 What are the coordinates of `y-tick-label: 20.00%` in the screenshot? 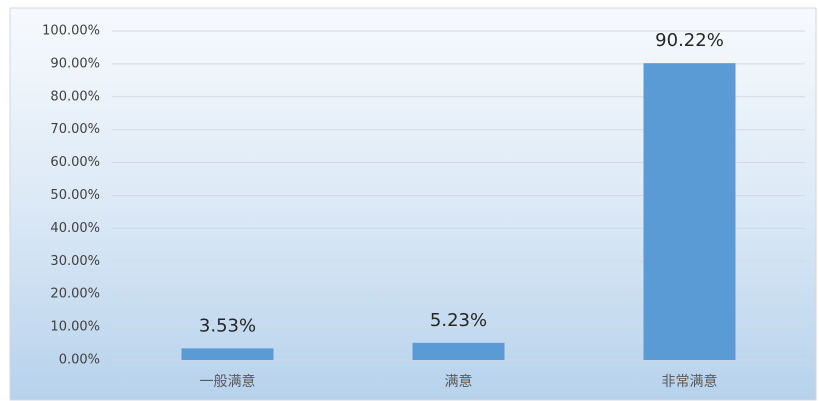 It's located at (75, 294).